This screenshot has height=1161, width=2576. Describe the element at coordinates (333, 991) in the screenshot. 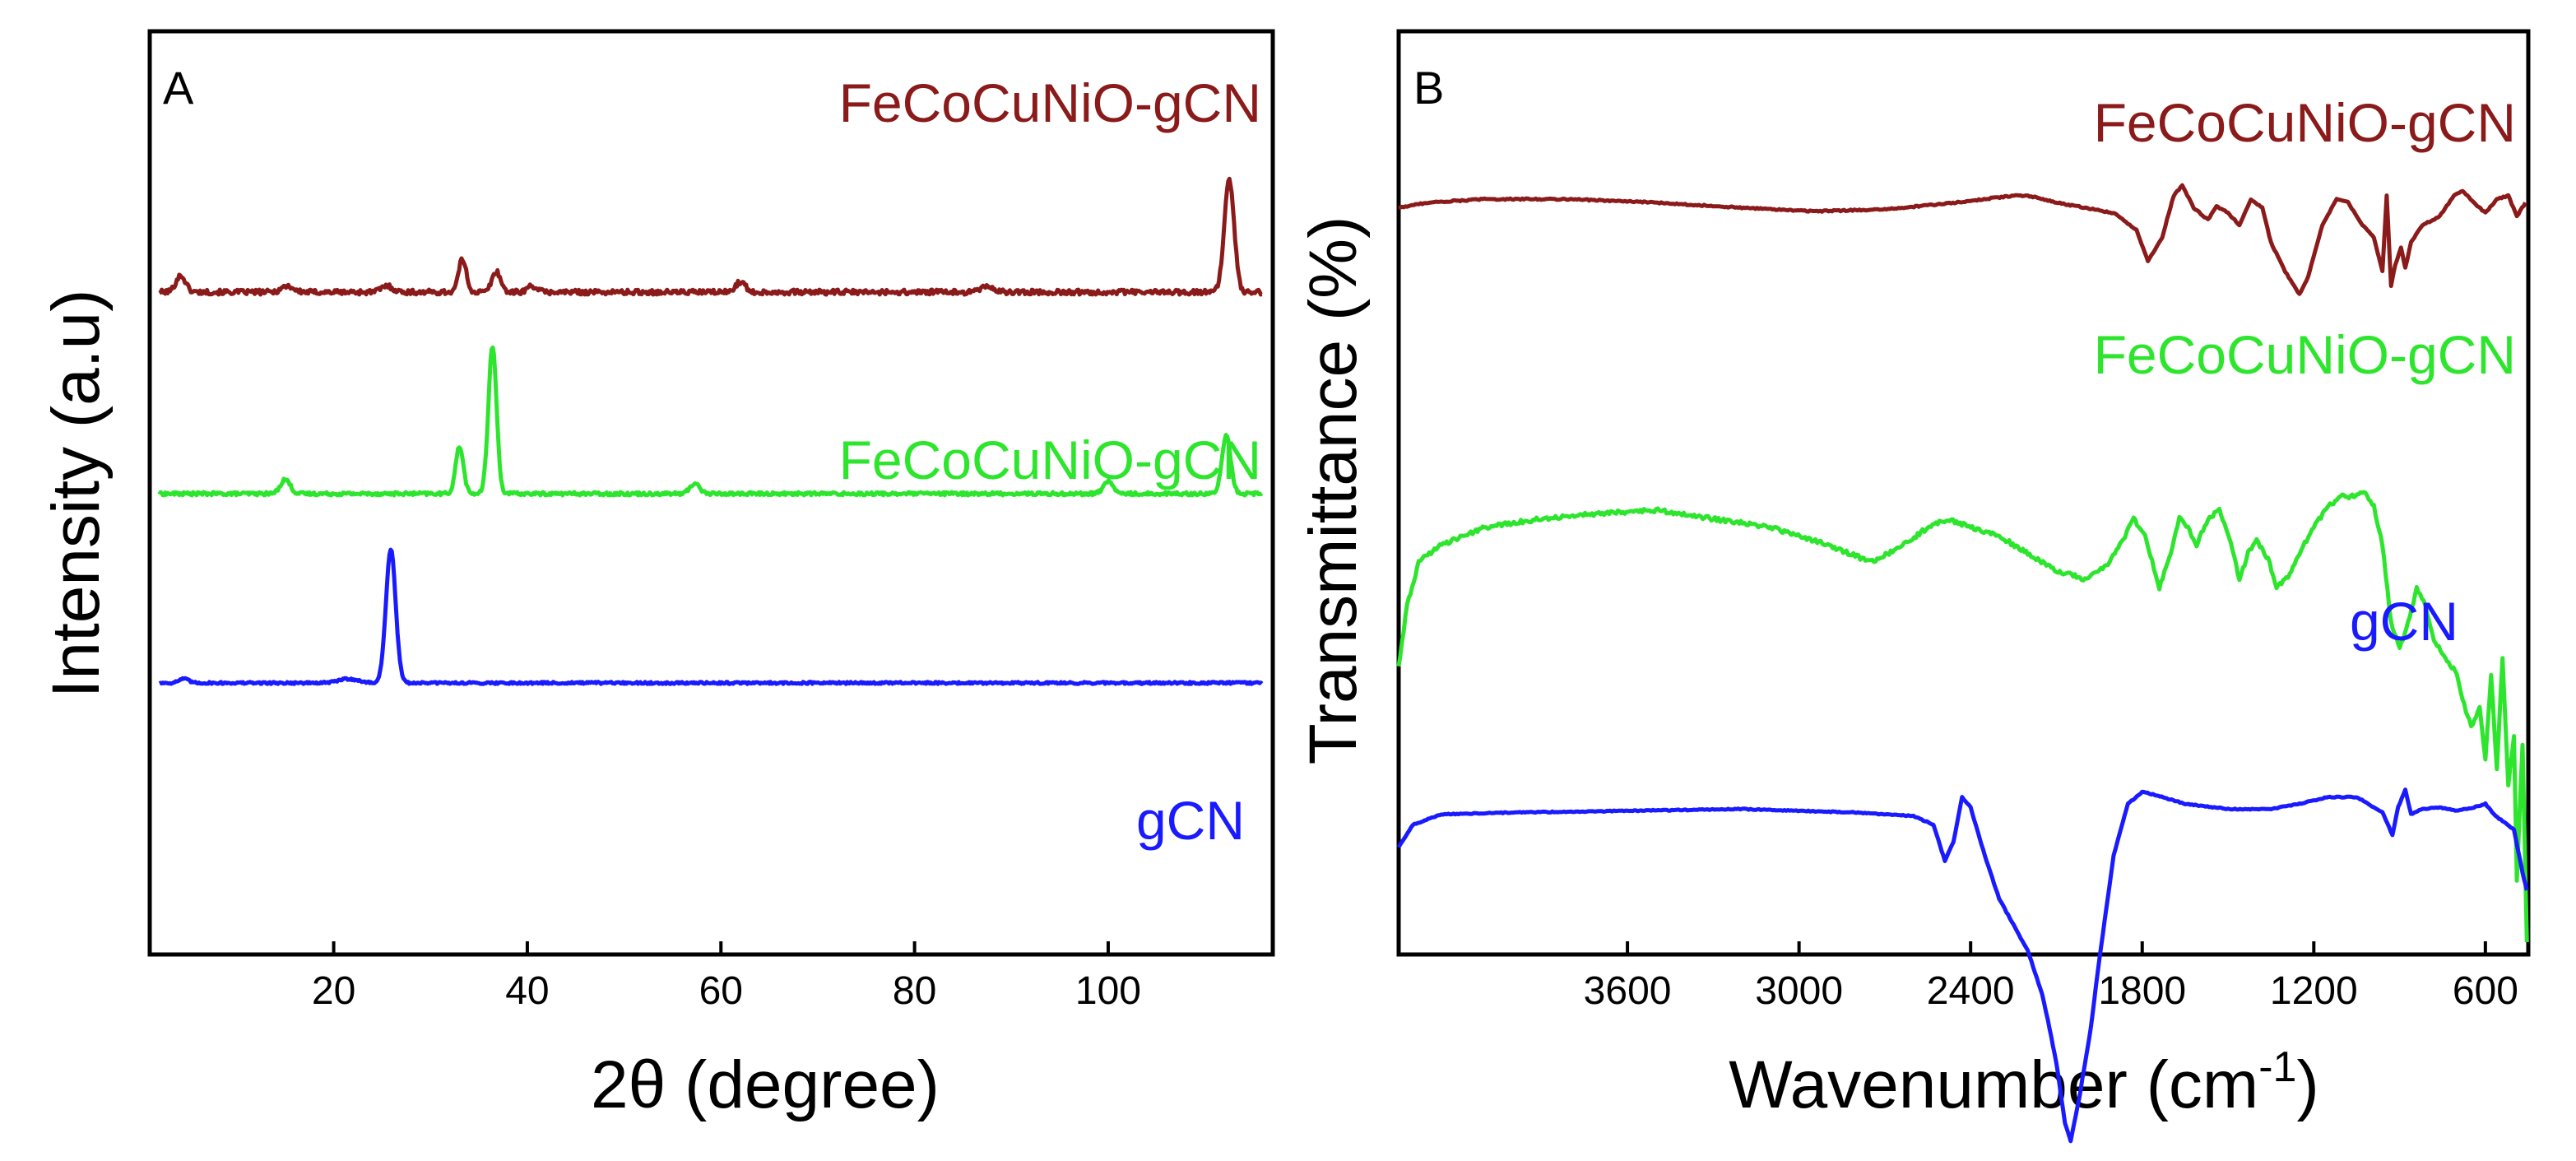

I see `panel-a-x-tick-label: 20` at that location.